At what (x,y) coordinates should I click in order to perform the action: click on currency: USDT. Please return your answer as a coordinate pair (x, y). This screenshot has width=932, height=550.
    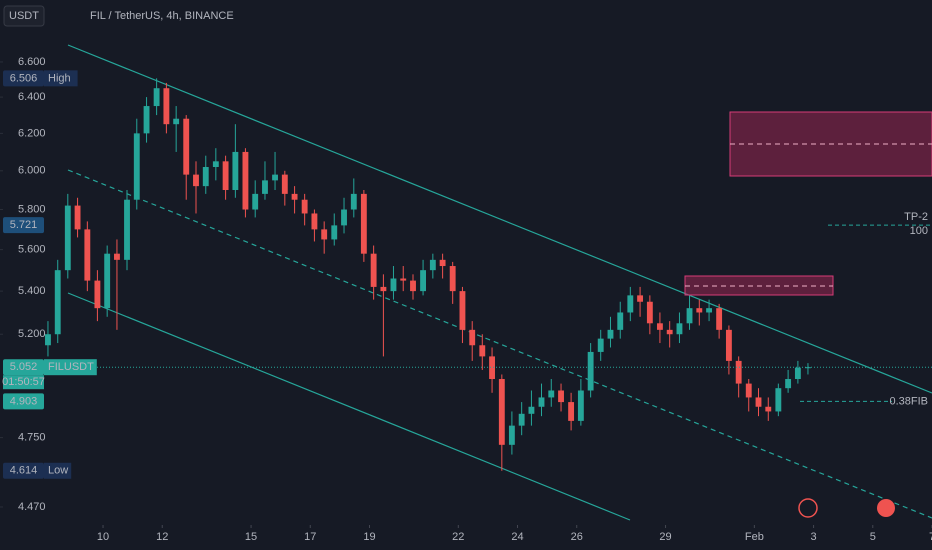
    Looking at the image, I should click on (24, 16).